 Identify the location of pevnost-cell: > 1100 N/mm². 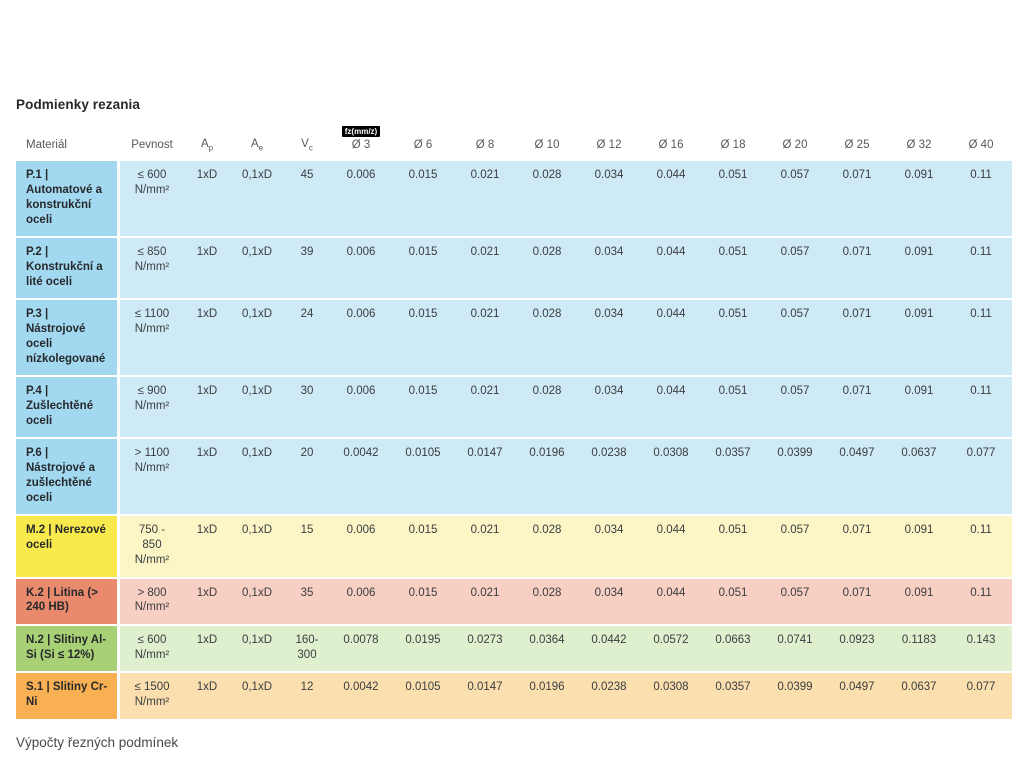
(152, 477).